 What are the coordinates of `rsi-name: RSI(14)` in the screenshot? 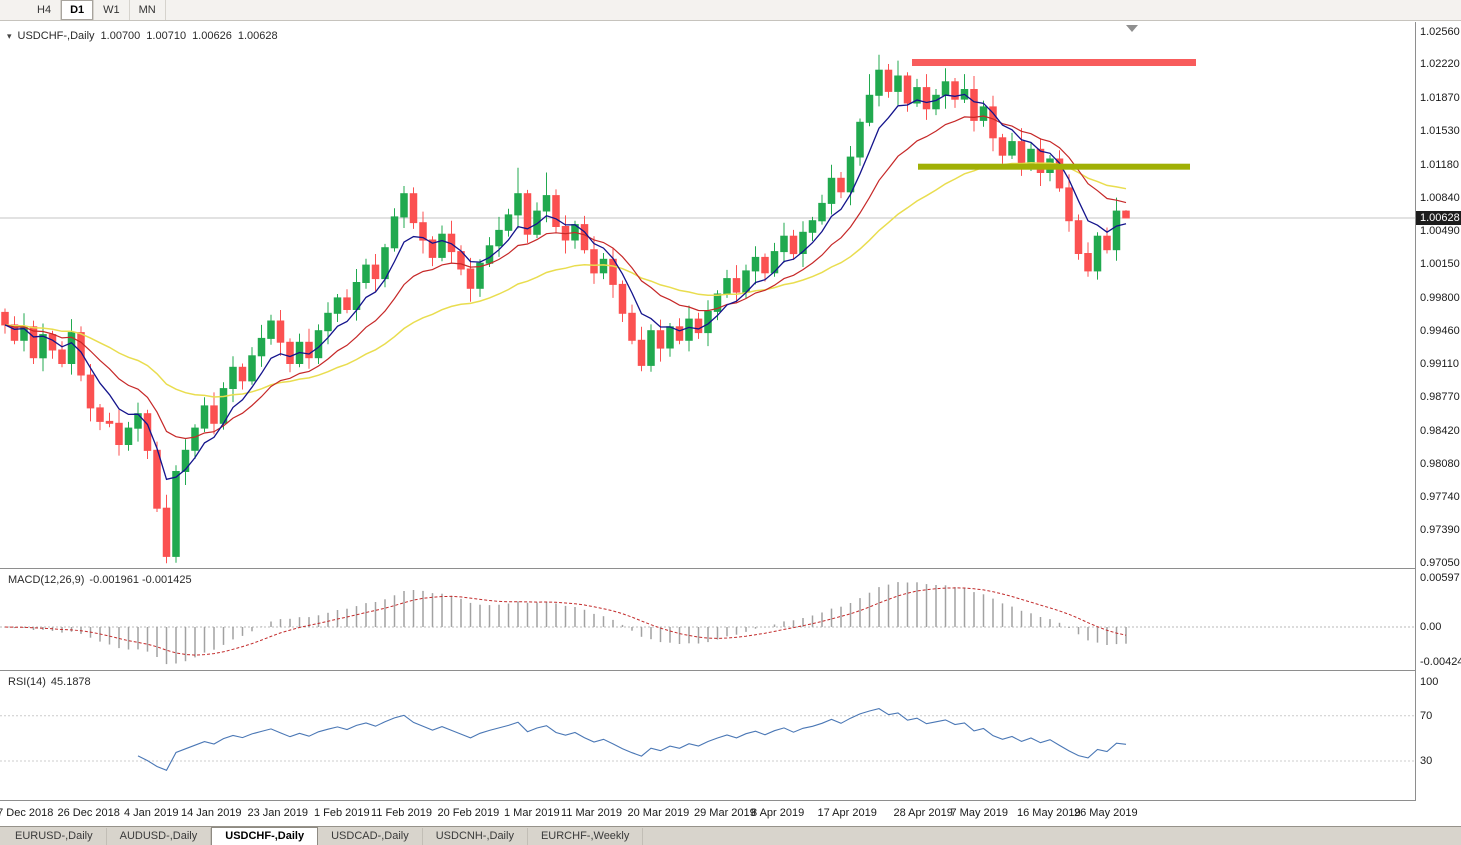 It's located at (27, 682).